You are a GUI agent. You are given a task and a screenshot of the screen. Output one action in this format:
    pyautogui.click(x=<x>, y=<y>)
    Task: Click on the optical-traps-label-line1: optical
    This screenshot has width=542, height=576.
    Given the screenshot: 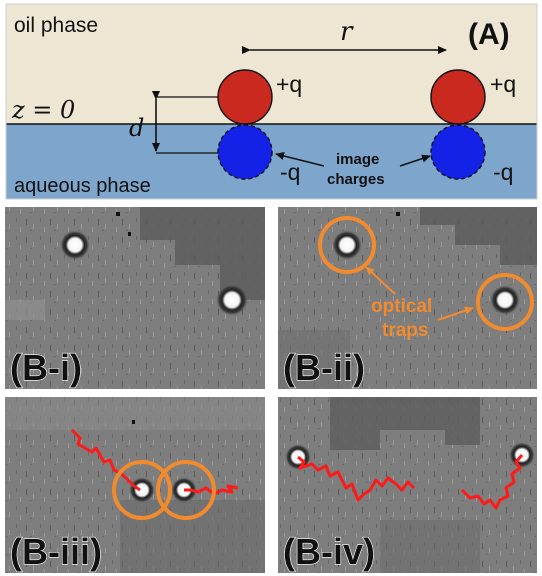 What is the action you would take?
    pyautogui.click(x=401, y=306)
    